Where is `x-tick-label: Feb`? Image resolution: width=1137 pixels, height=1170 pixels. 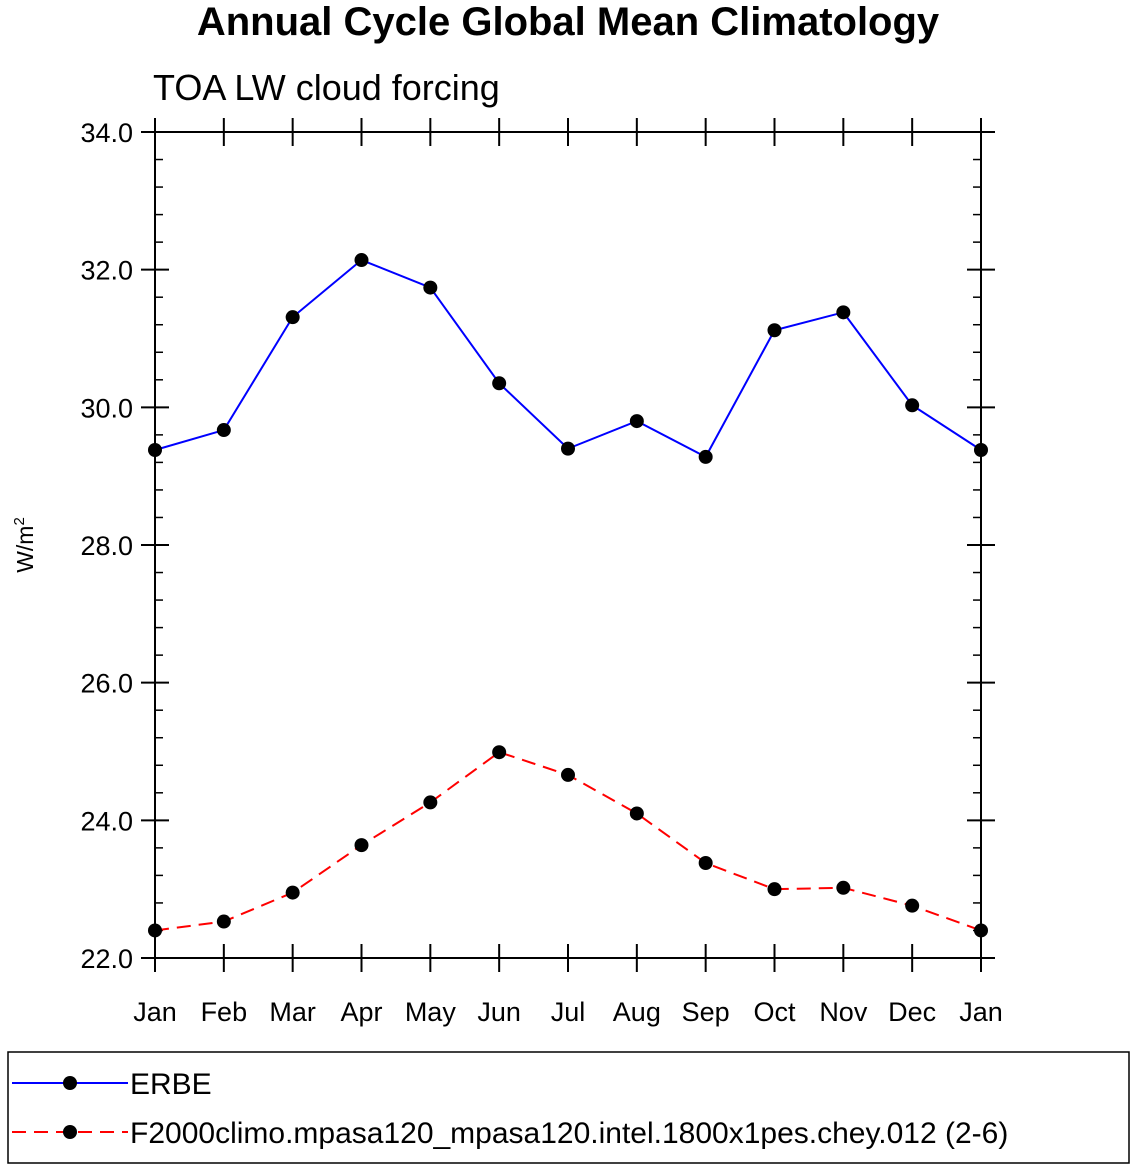
x-tick-label: Feb is located at coordinates (224, 1012).